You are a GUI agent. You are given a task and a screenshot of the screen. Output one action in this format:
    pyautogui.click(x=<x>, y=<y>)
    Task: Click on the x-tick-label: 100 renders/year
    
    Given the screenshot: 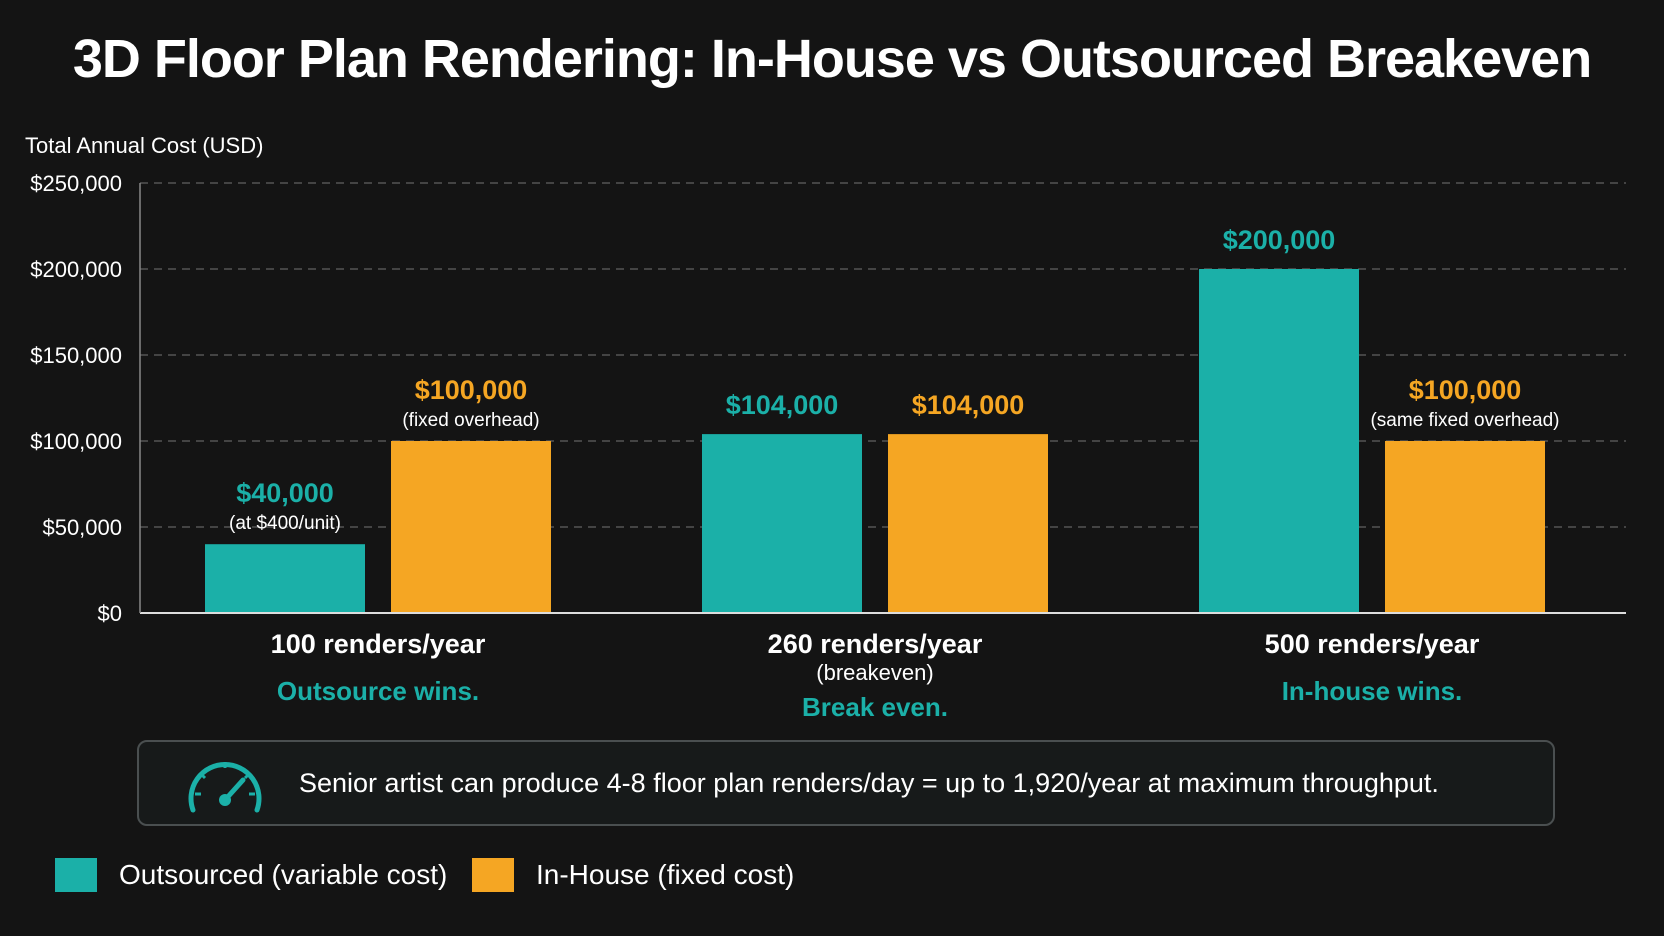 What is the action you would take?
    pyautogui.click(x=378, y=644)
    